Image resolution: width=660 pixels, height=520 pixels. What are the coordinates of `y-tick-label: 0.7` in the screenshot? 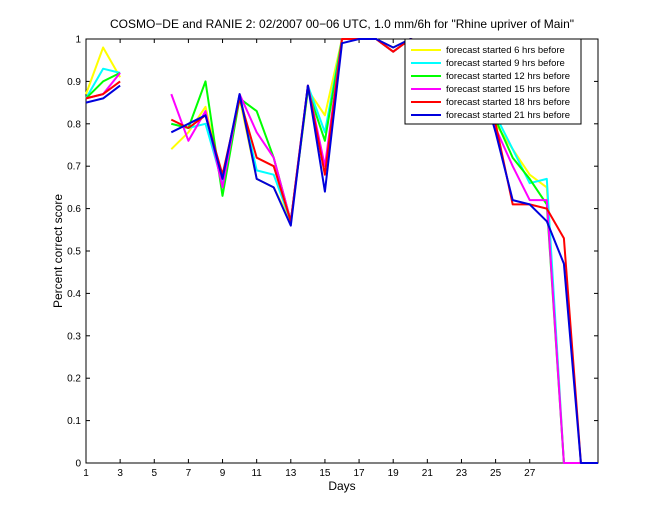 It's located at (74, 167).